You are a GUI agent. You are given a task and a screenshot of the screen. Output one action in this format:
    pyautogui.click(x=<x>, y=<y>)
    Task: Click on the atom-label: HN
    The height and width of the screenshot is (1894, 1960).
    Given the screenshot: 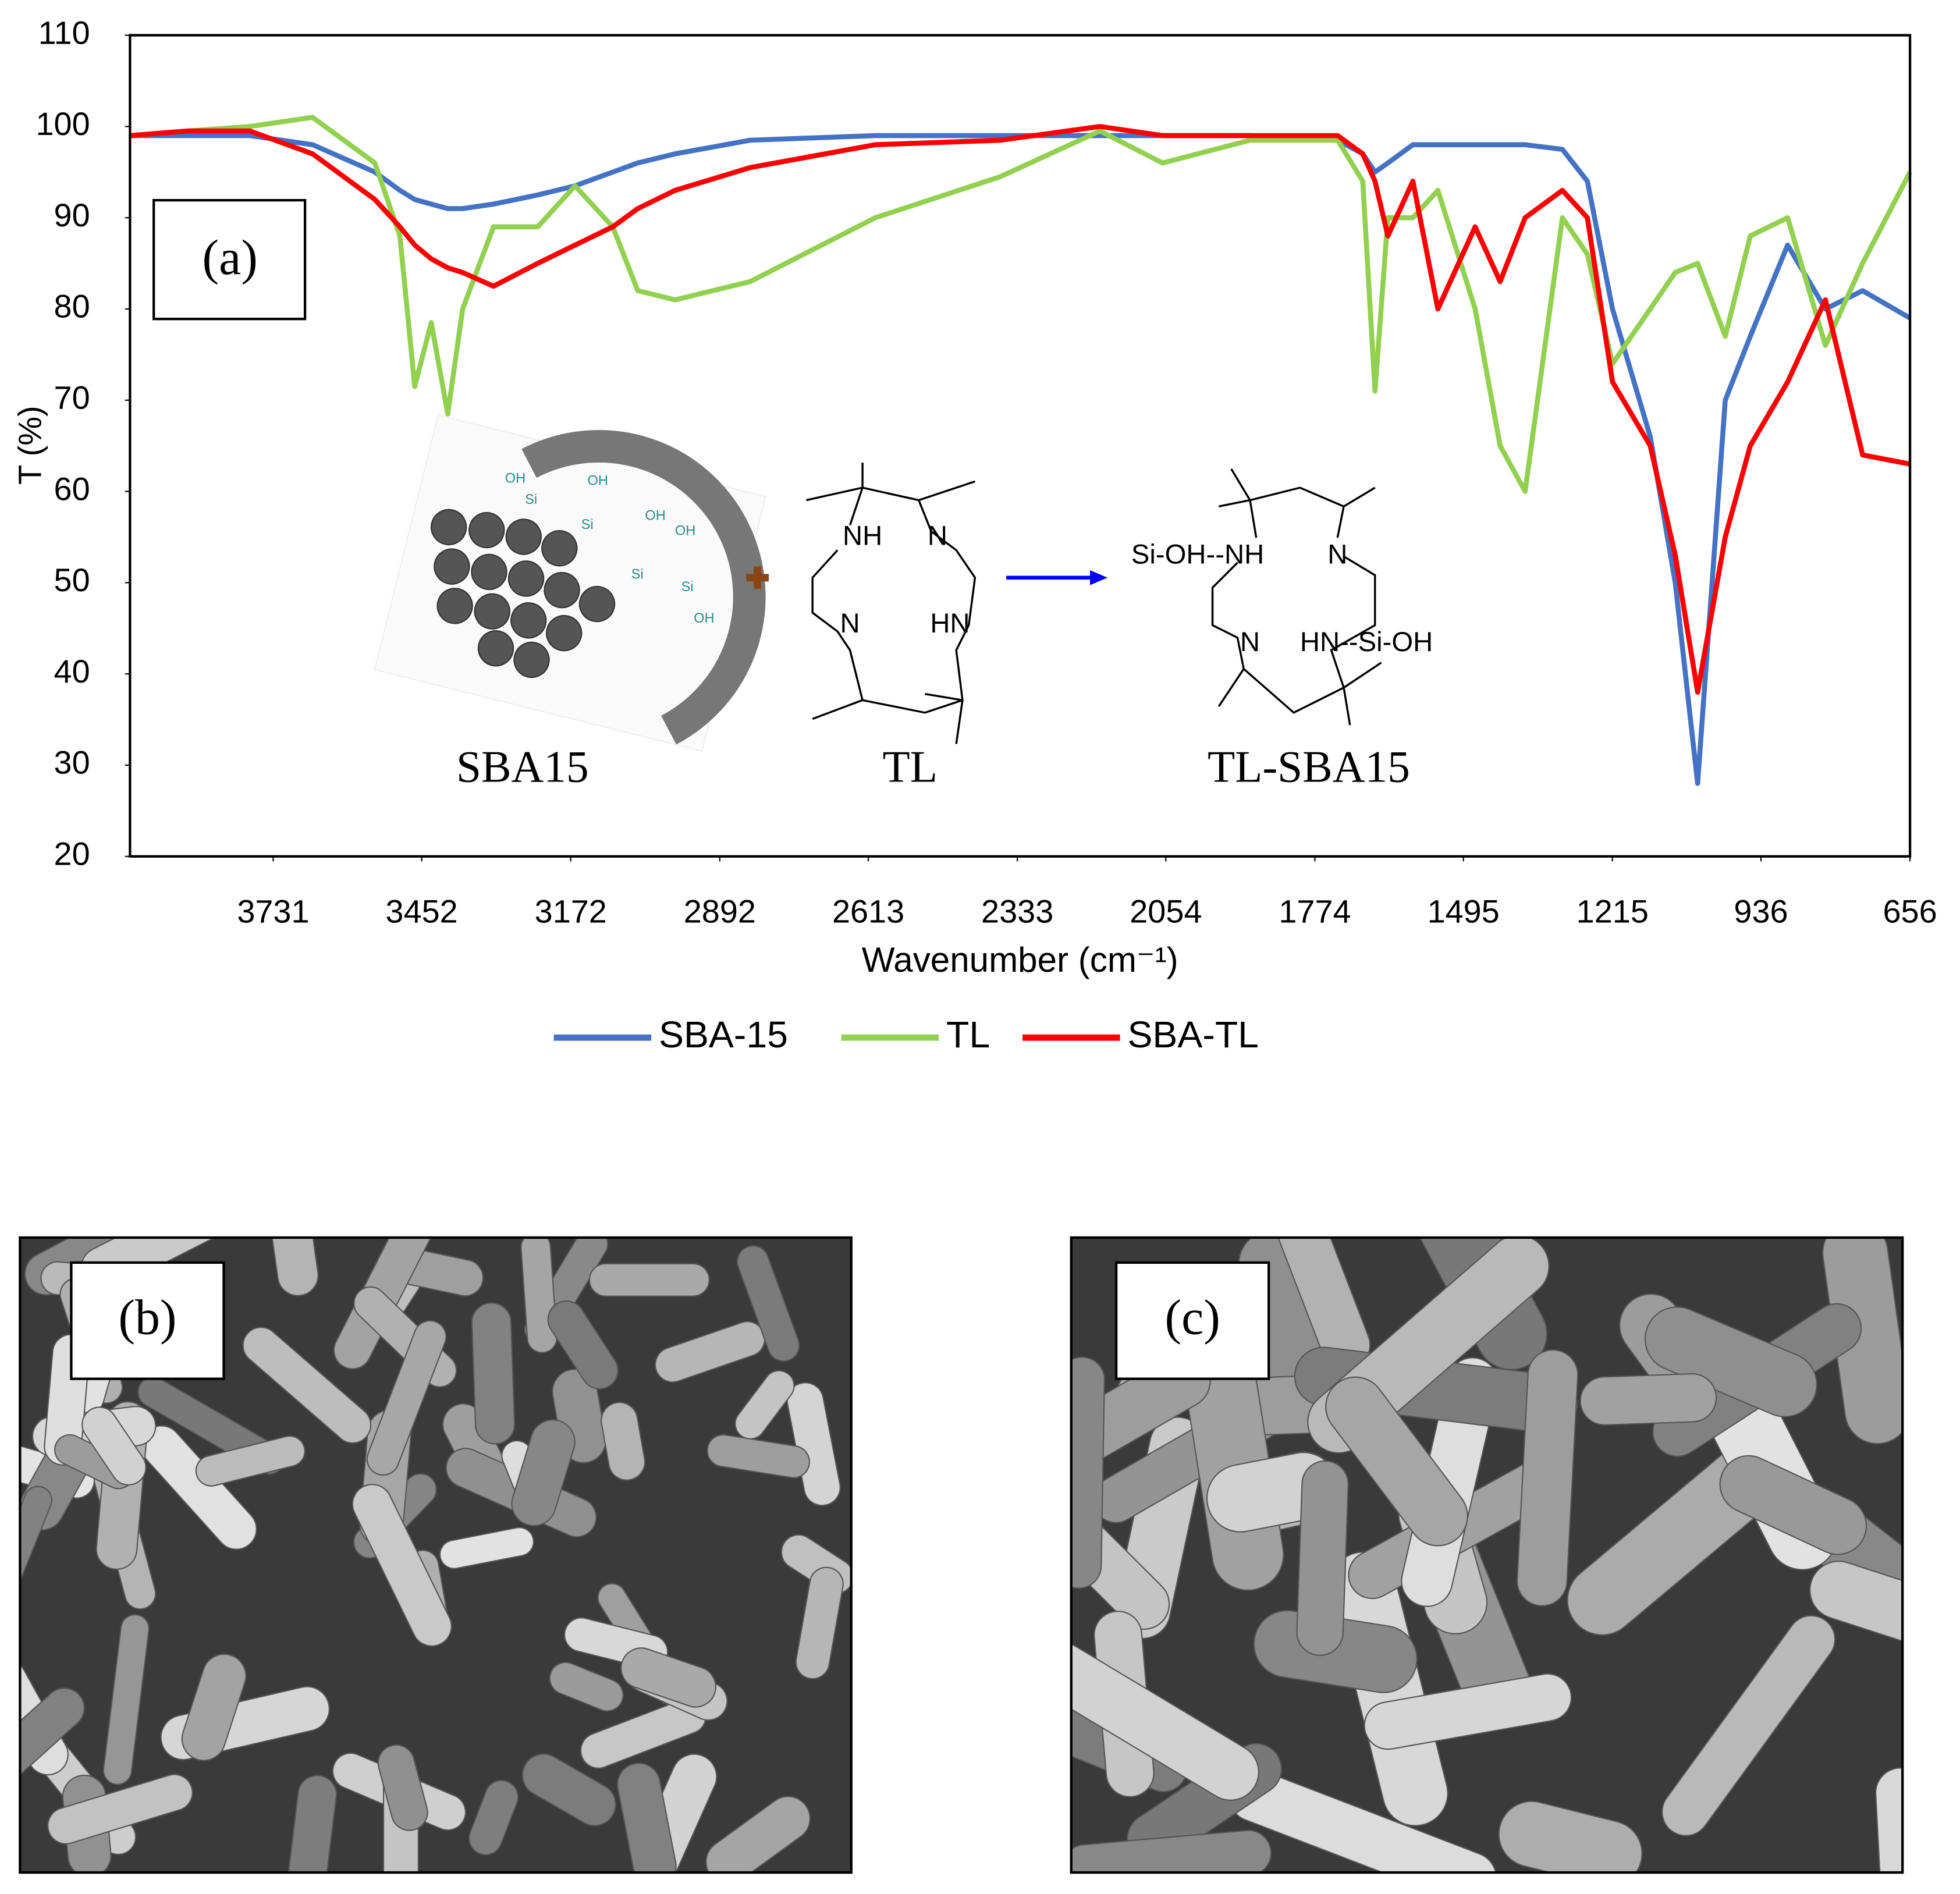 What is the action you would take?
    pyautogui.click(x=950, y=623)
    